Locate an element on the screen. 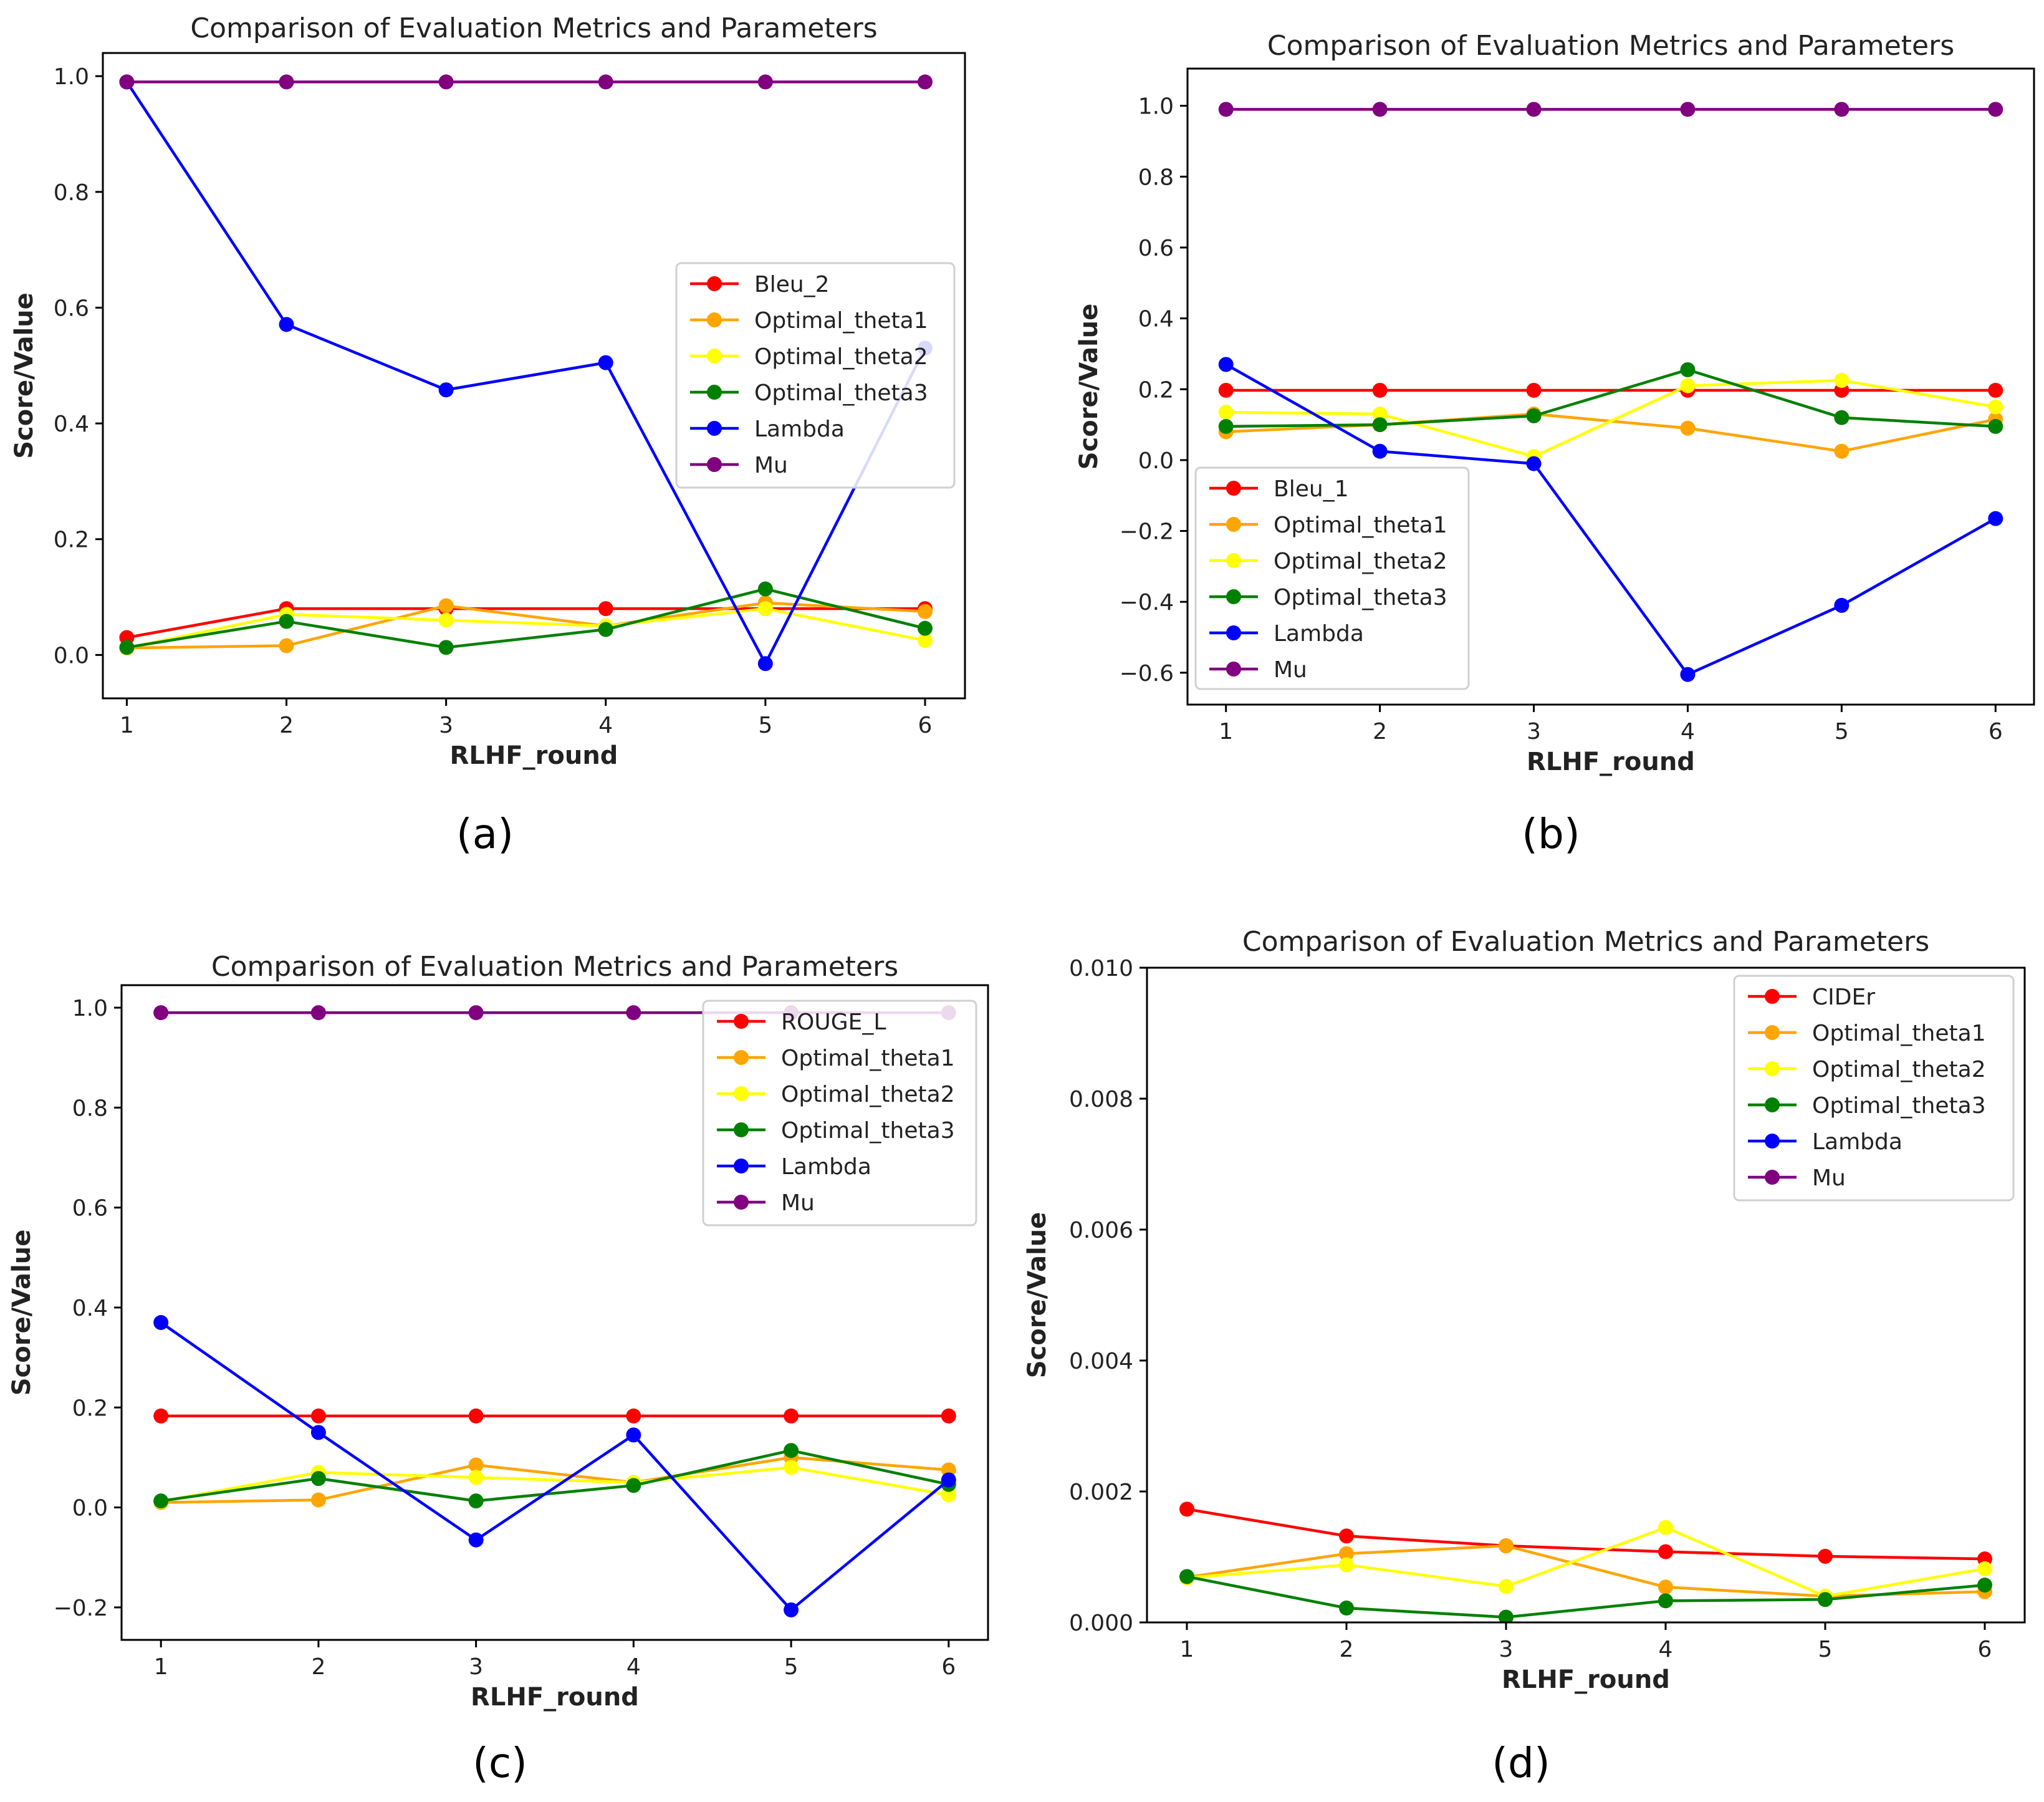  legend-entry: Bleu_1 is located at coordinates (1311, 489).